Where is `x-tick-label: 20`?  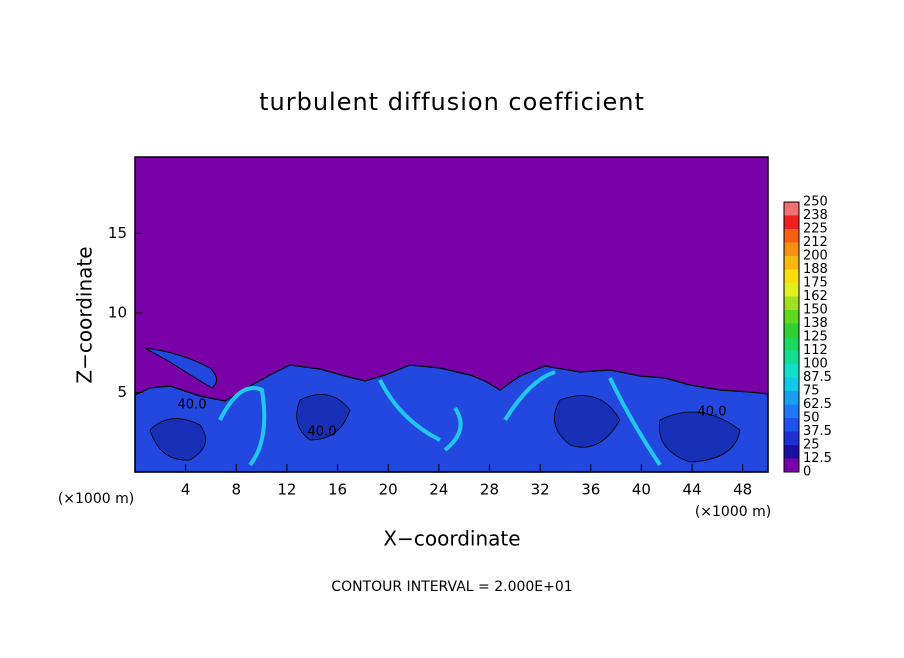 x-tick-label: 20 is located at coordinates (388, 490).